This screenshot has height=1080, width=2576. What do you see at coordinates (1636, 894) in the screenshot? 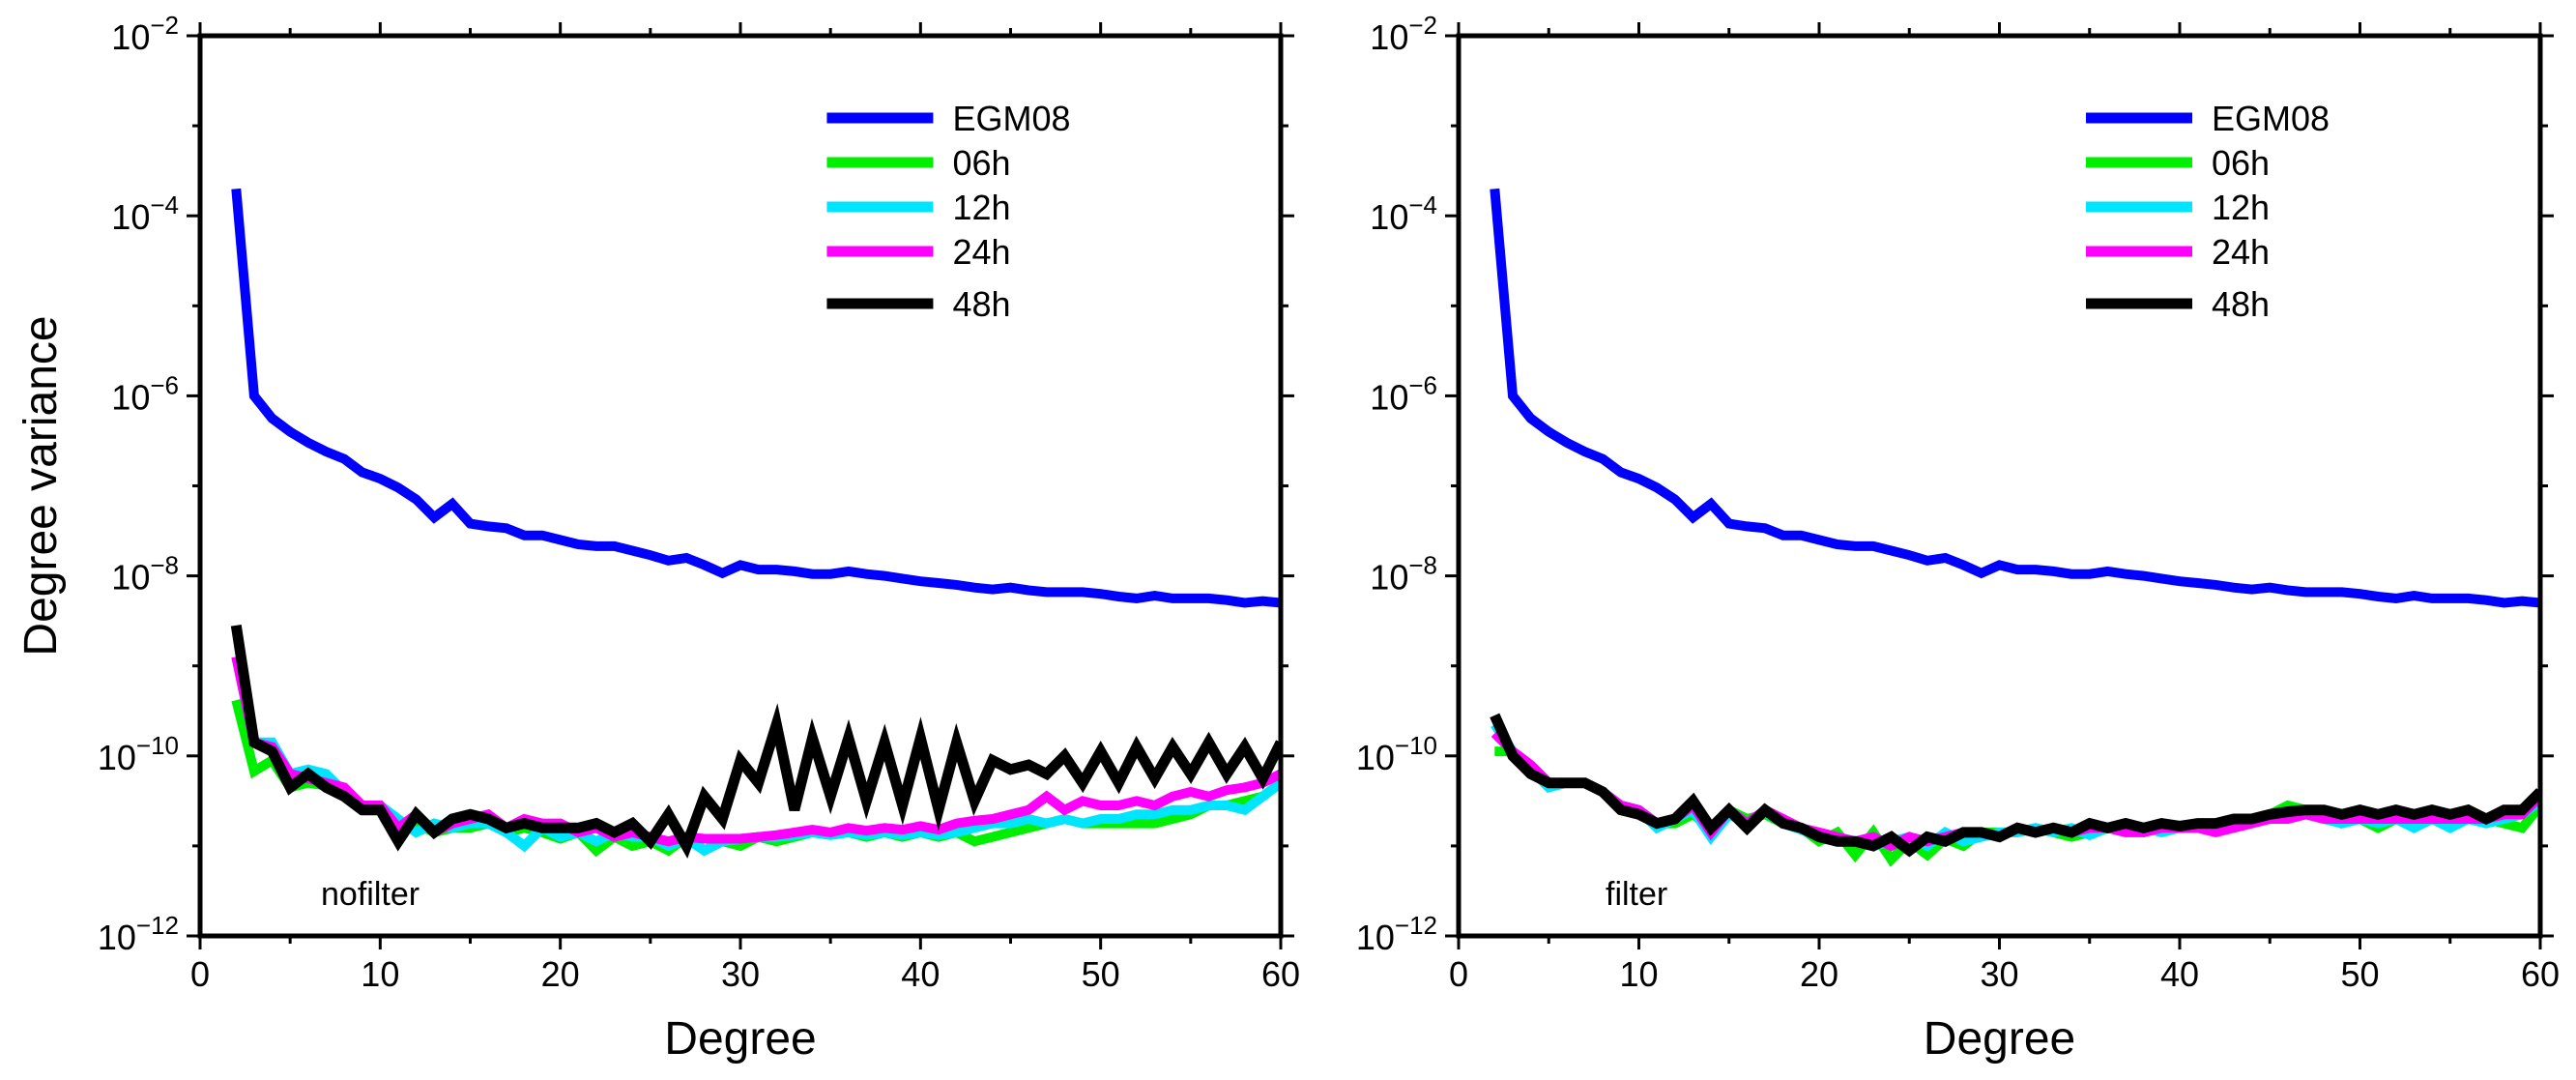
I see `panel-label: filter` at bounding box center [1636, 894].